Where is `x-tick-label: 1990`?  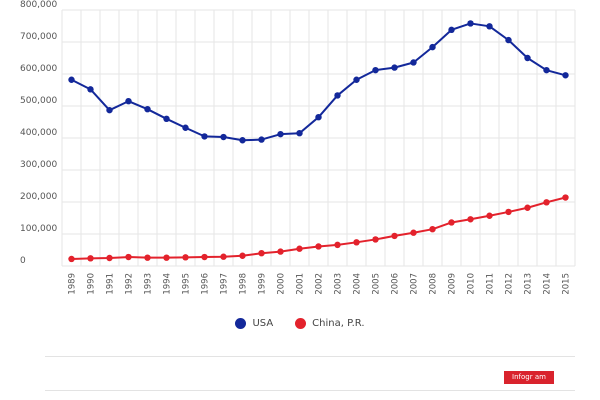 x-tick-label: 1990 is located at coordinates (92, 284).